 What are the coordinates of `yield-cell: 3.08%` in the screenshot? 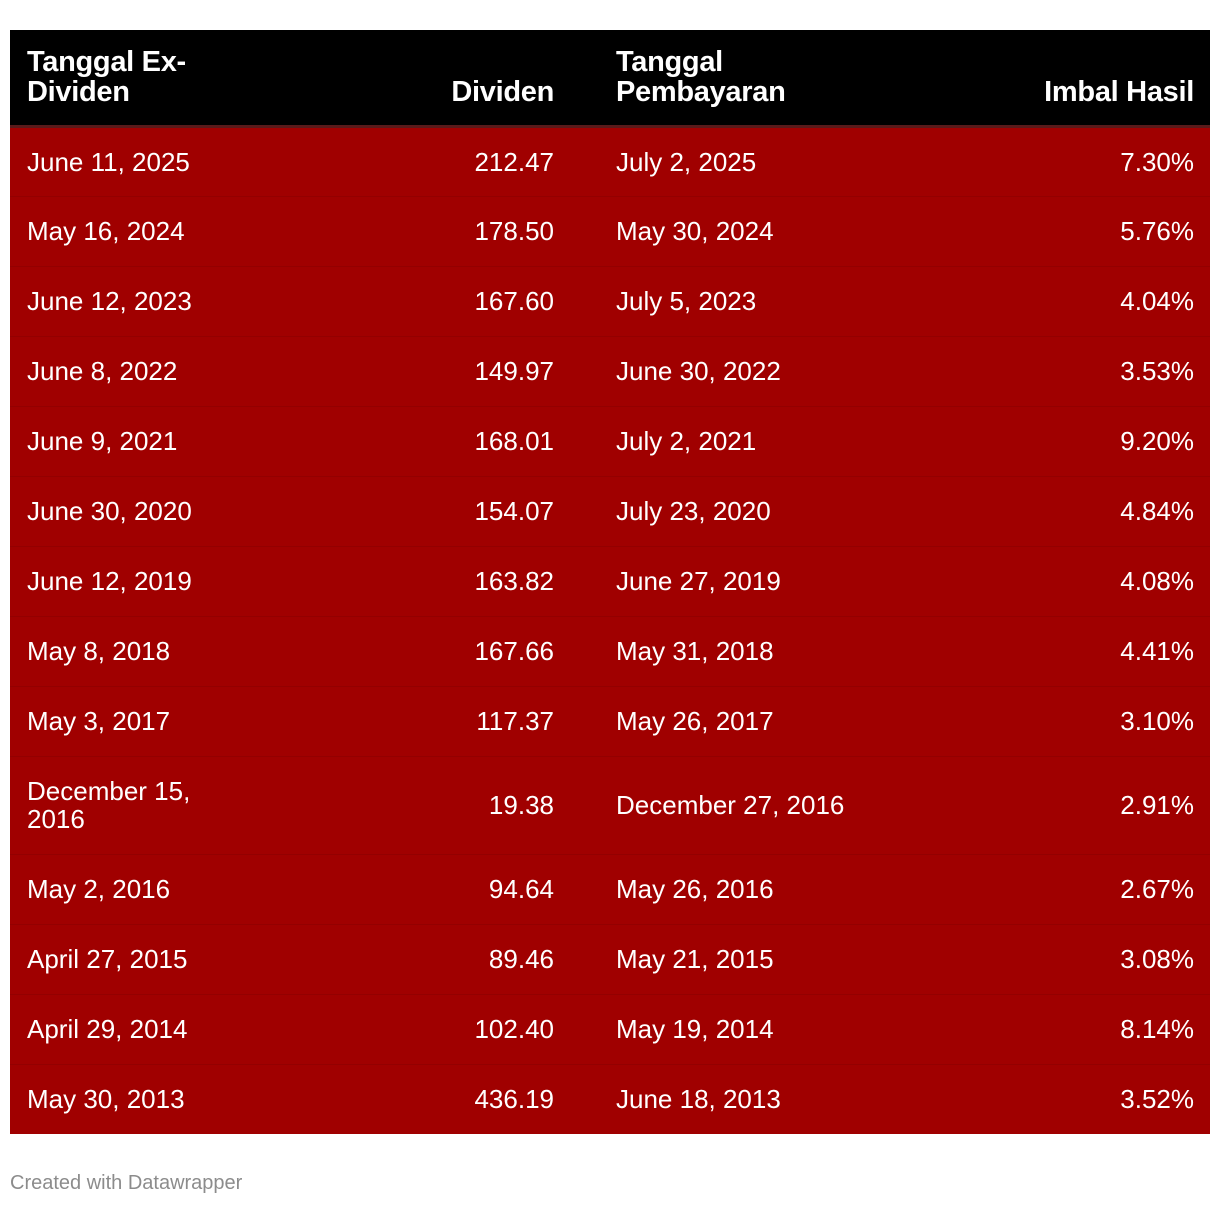 It's located at (1157, 959).